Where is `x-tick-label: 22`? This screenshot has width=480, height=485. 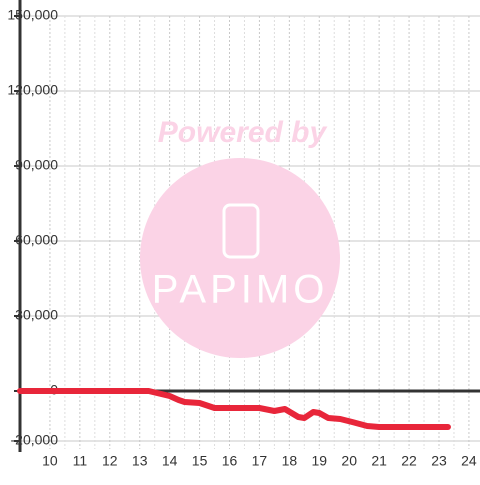 x-tick-label: 22 is located at coordinates (409, 461).